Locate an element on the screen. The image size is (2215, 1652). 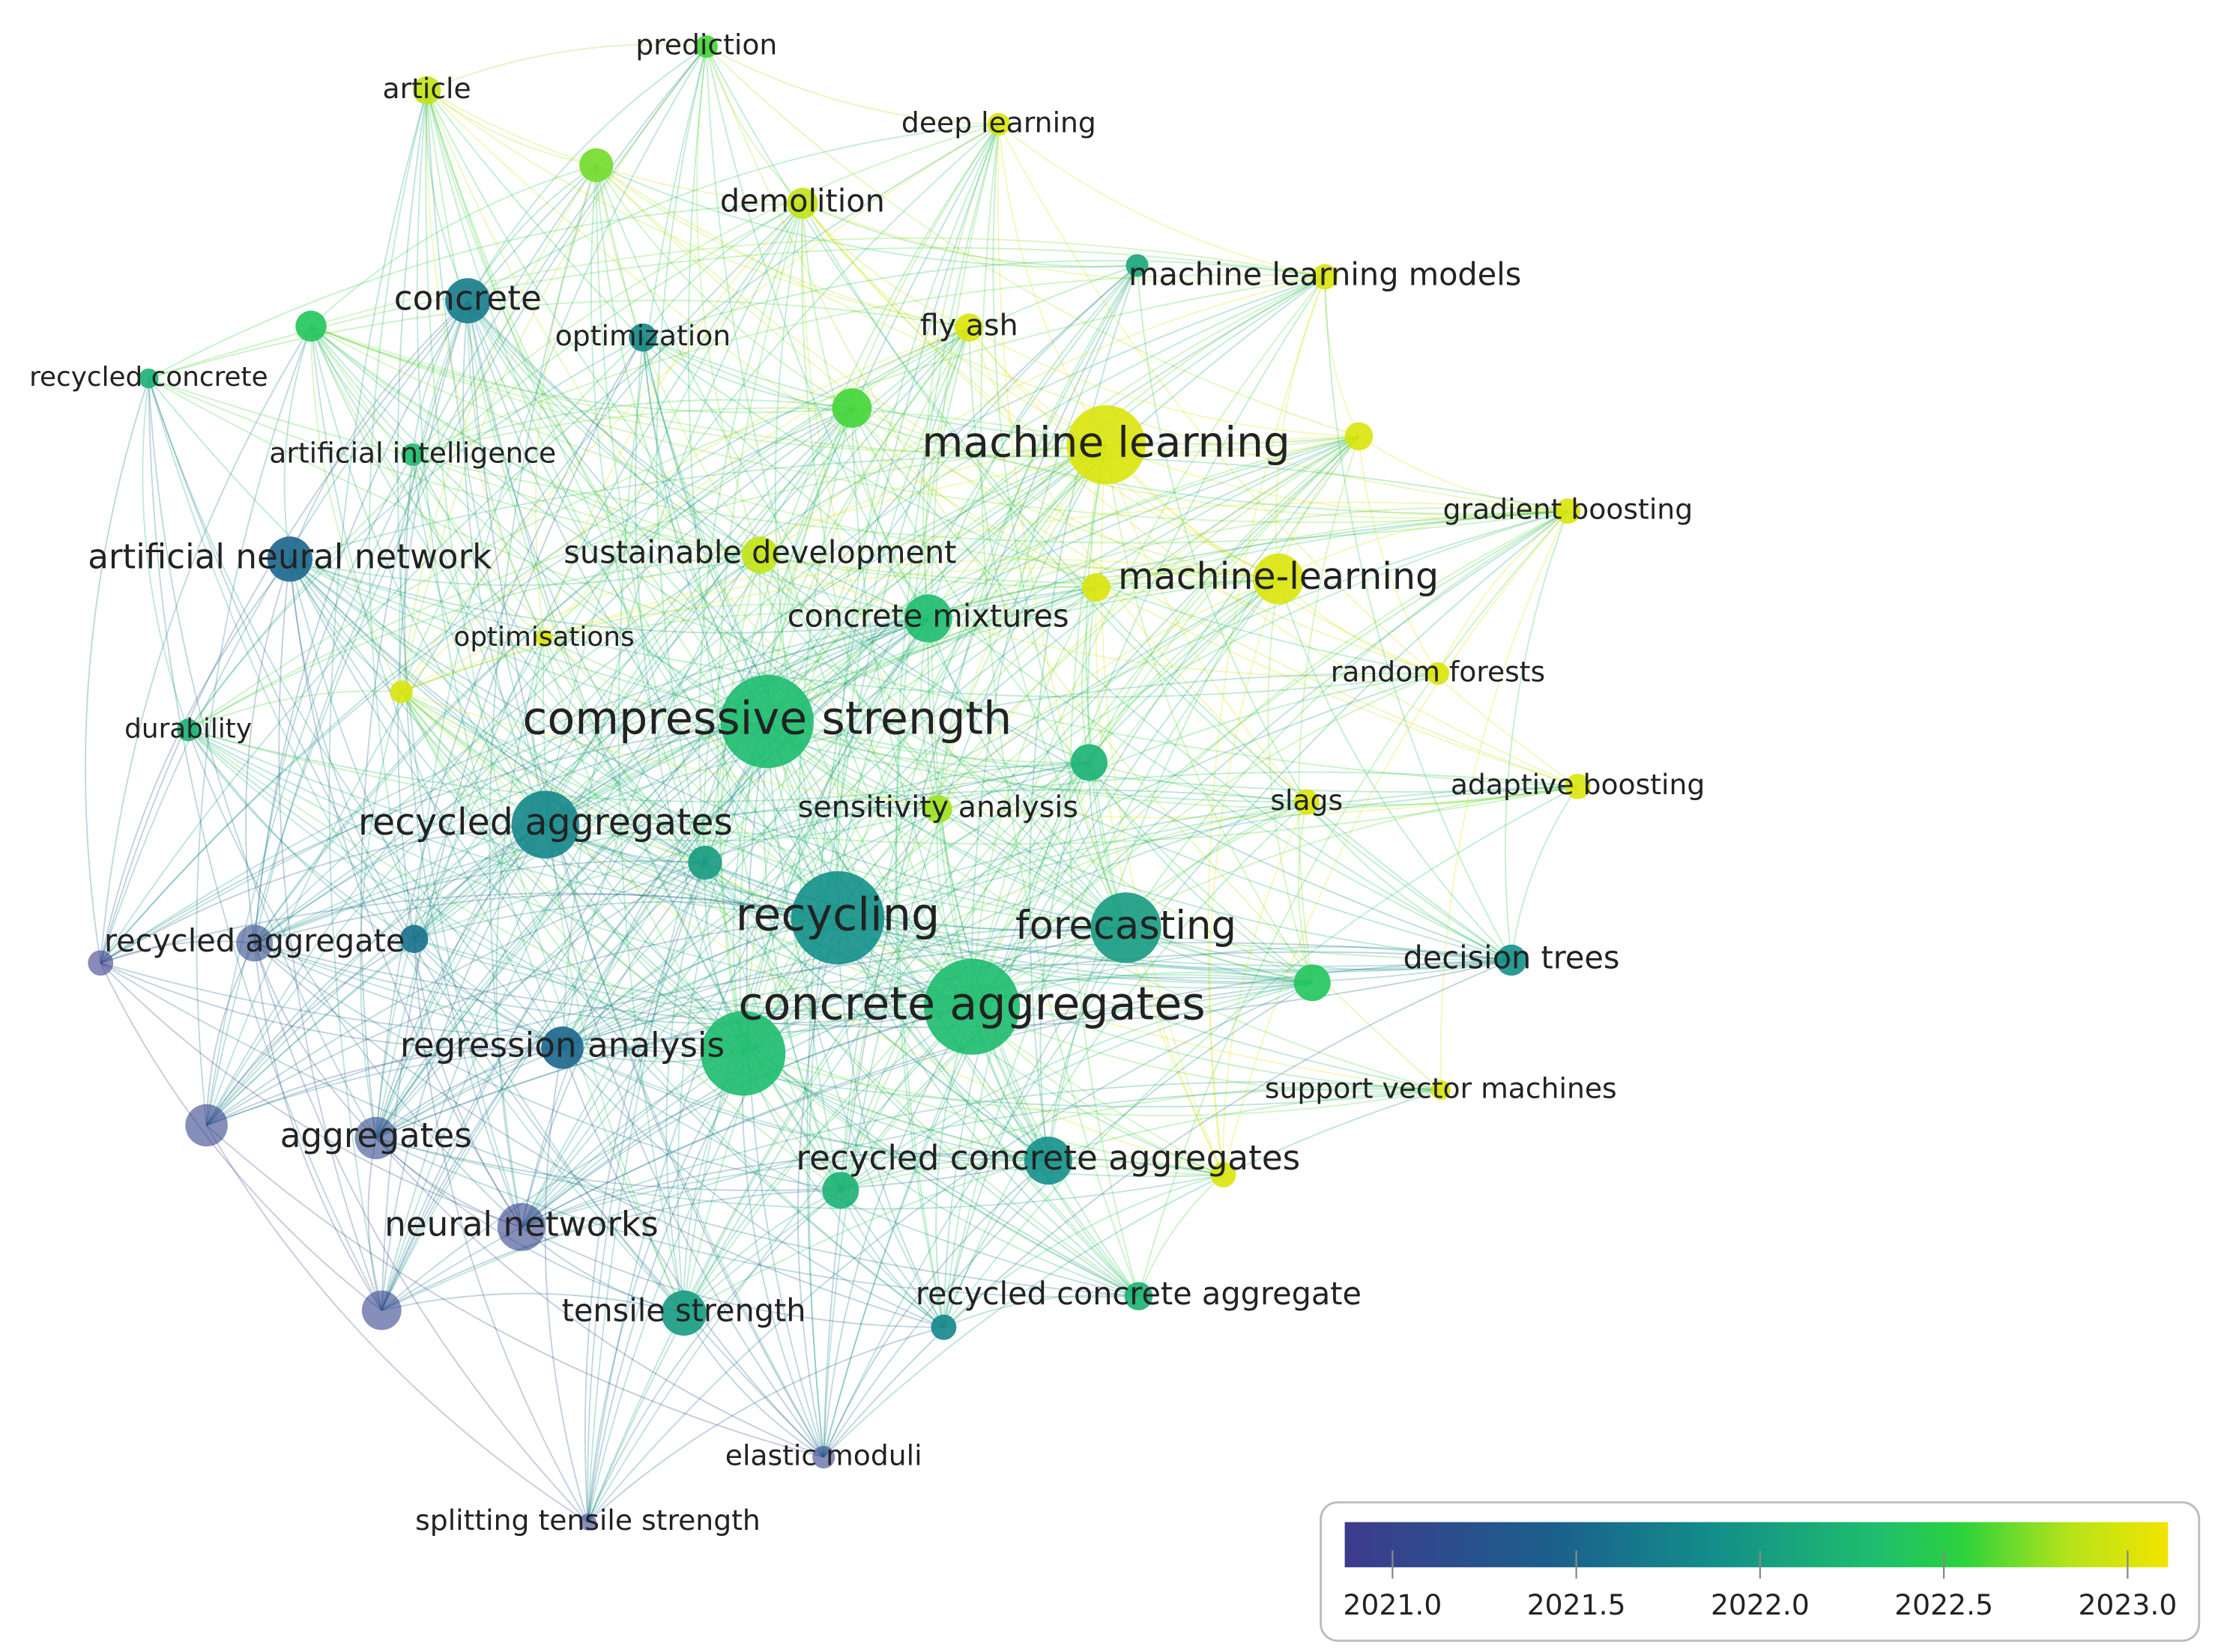
node-label: gradient boosting is located at coordinates (1568, 509).